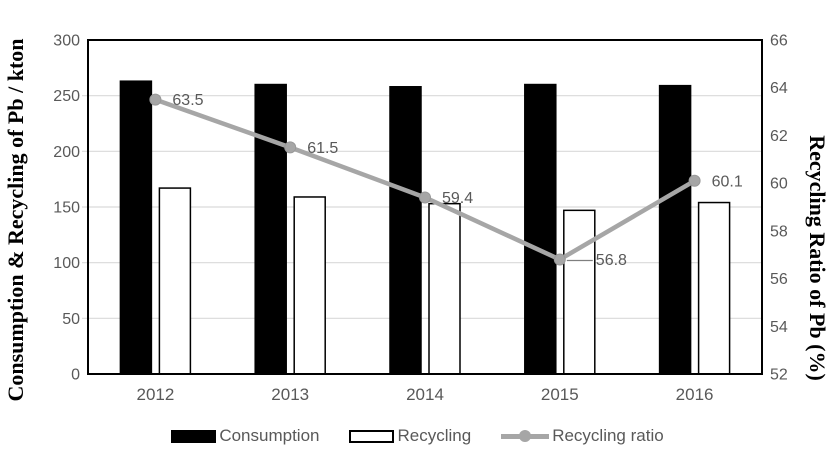 This screenshot has height=458, width=835. I want to click on right-axis-title: Recycling Ratio of Pb (%), so click(817, 258).